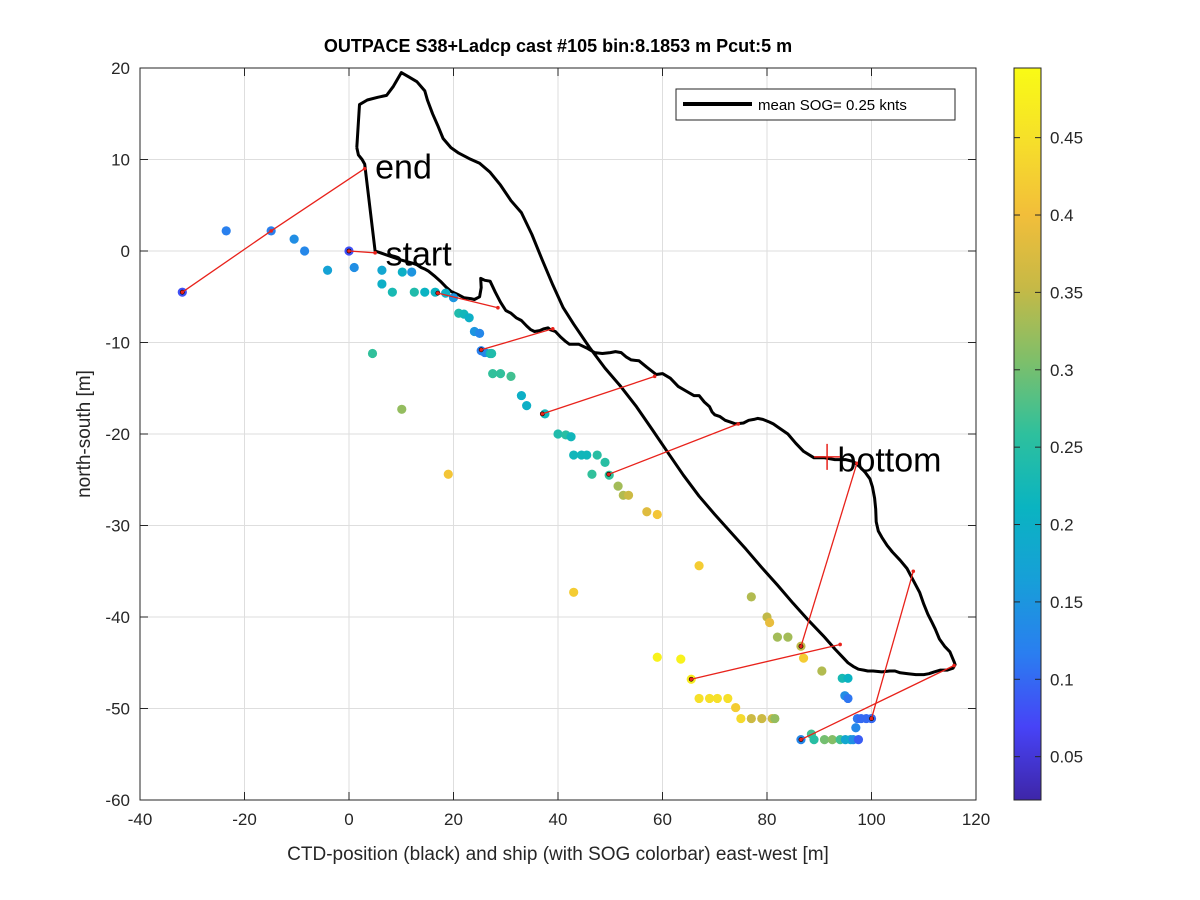 This screenshot has height=900, width=1200. What do you see at coordinates (117, 526) in the screenshot?
I see `y-tick-label: -30` at bounding box center [117, 526].